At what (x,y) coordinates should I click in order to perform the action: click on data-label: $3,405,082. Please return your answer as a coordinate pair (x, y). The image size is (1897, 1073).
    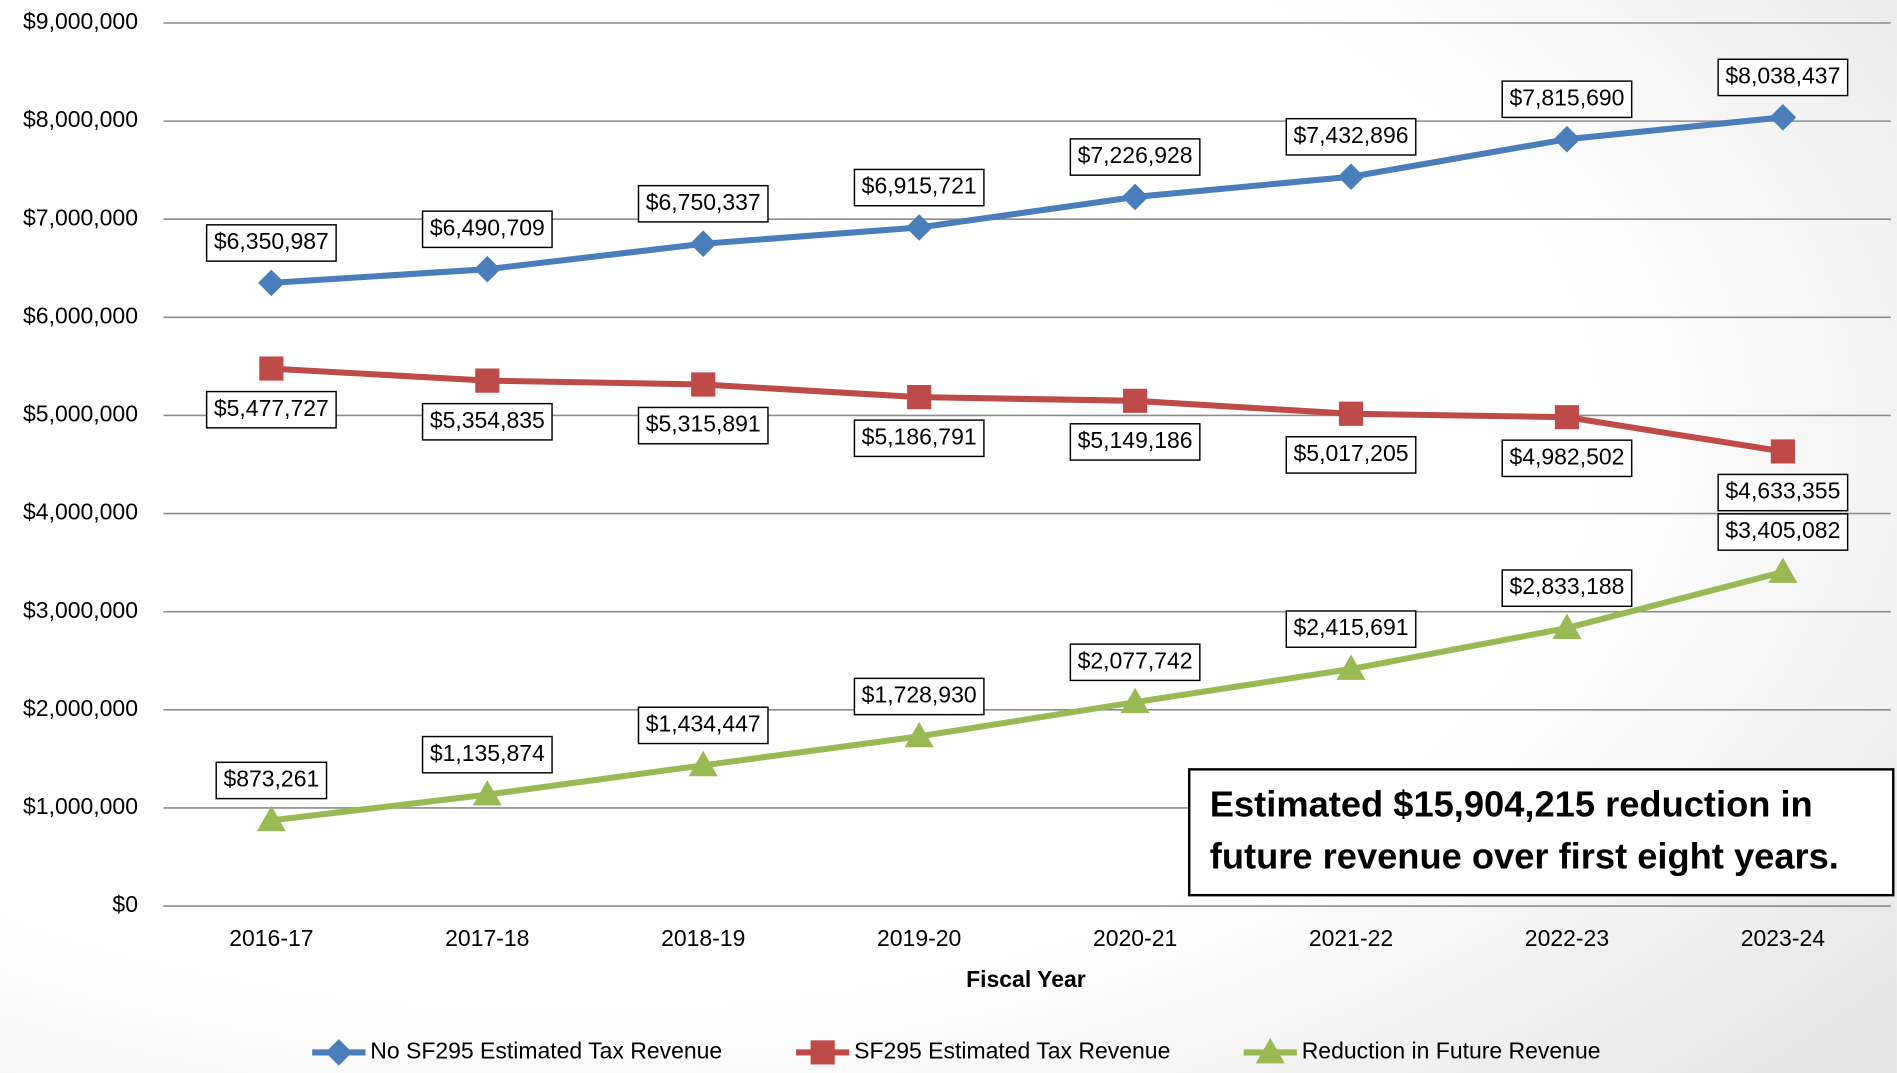
    Looking at the image, I should click on (1782, 530).